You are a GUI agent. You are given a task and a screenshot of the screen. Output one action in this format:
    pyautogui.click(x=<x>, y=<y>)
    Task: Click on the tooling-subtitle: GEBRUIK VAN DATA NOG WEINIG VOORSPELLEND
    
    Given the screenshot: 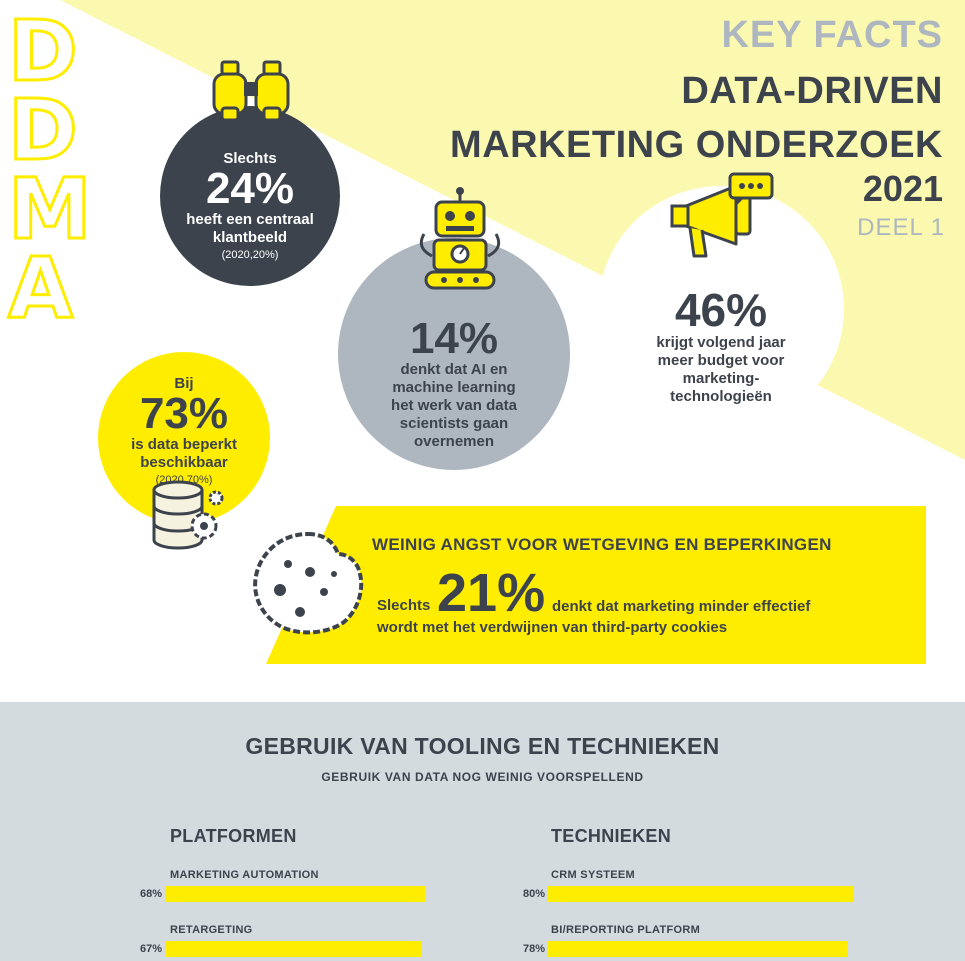 What is the action you would take?
    pyautogui.click(x=482, y=777)
    